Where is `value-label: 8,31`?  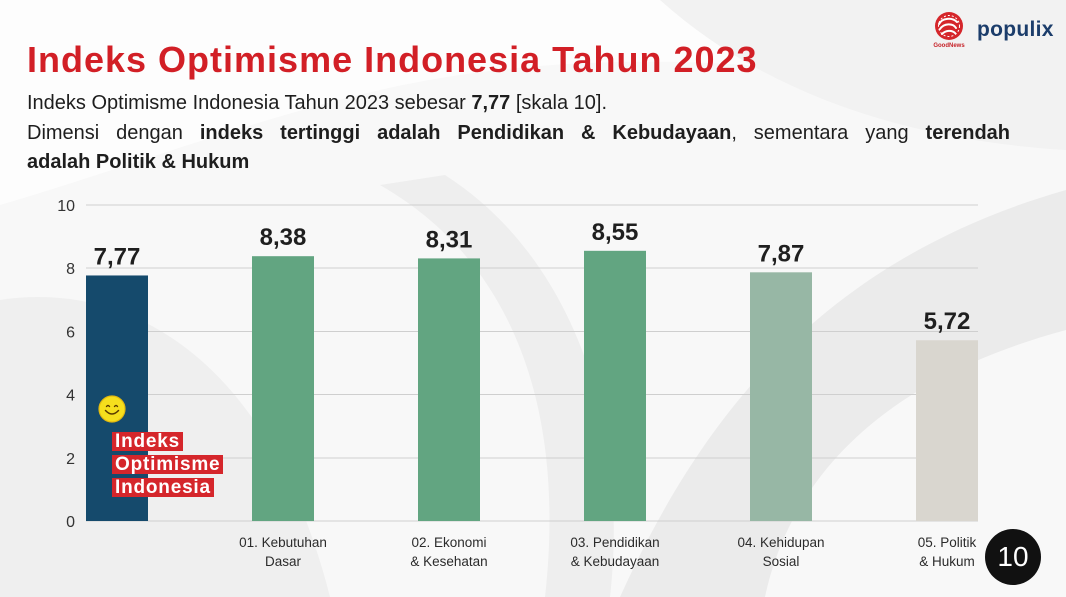 value-label: 8,31 is located at coordinates (449, 239).